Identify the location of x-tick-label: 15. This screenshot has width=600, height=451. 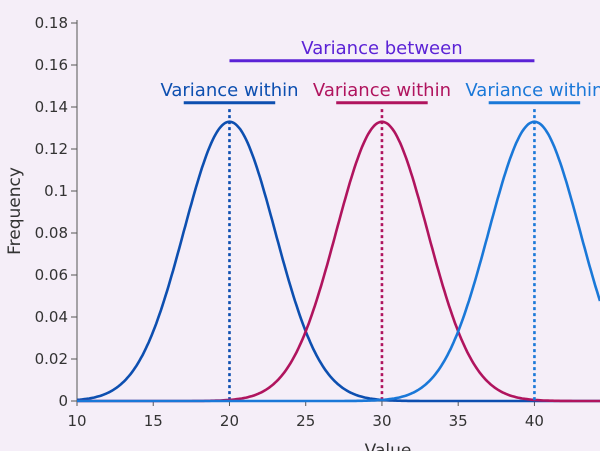
(153, 421).